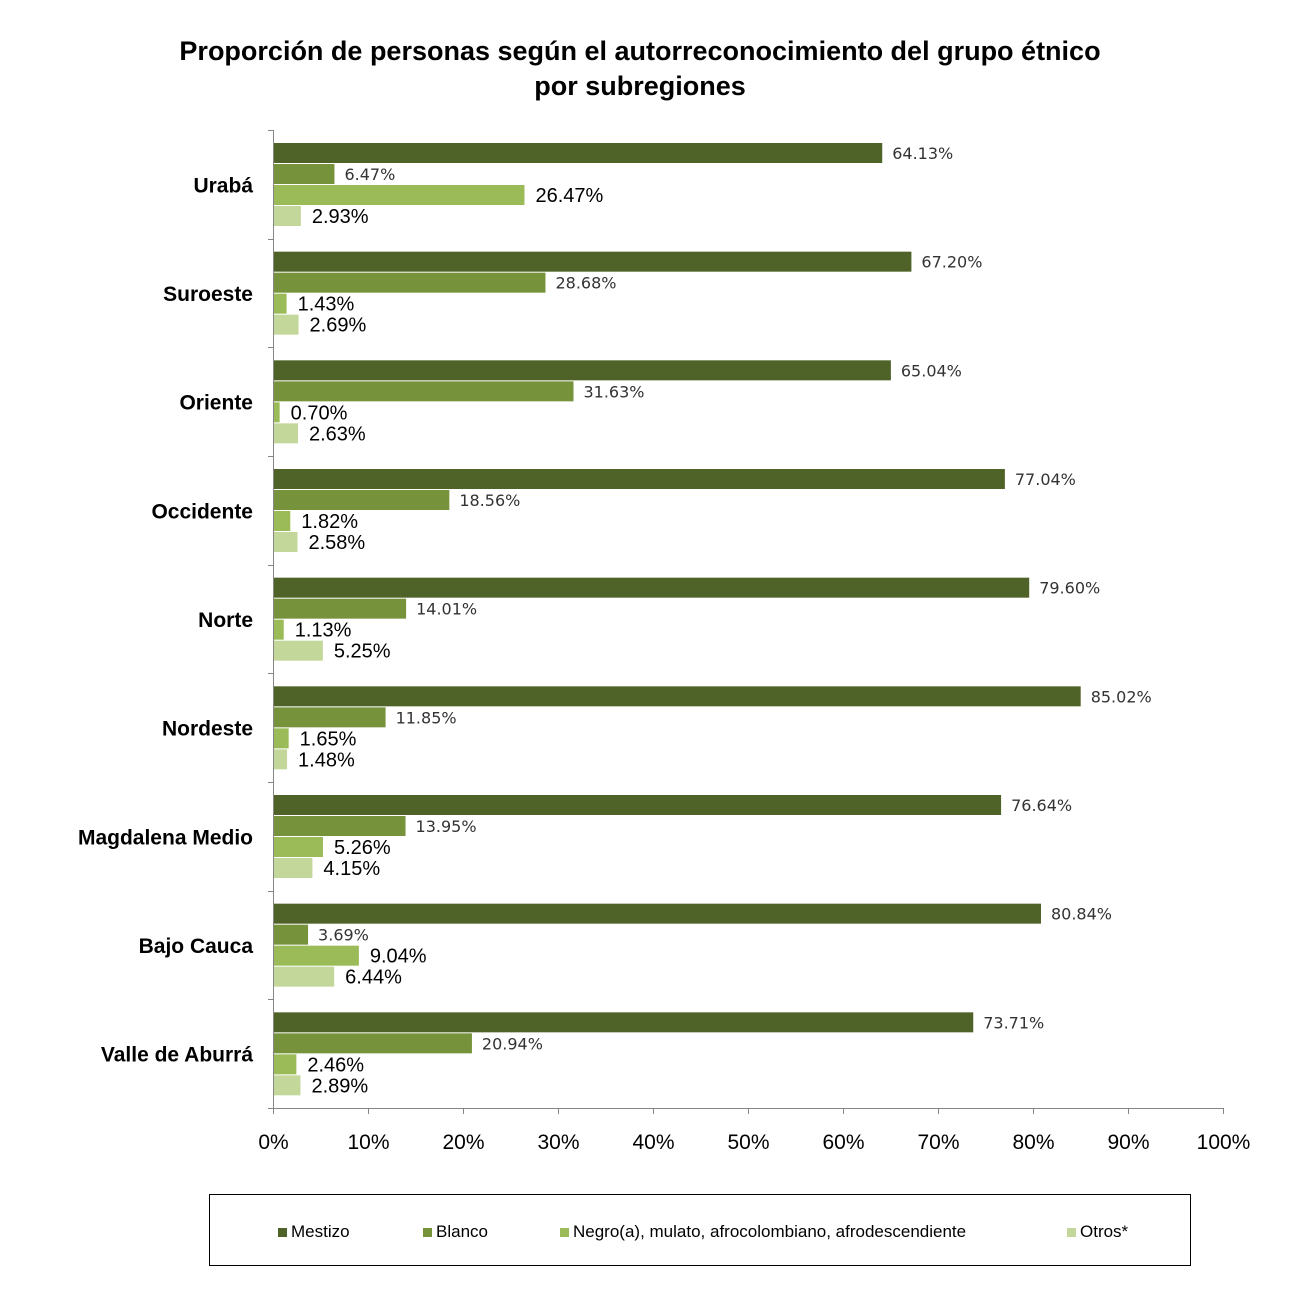 The height and width of the screenshot is (1302, 1299). Describe the element at coordinates (343, 935) in the screenshot. I see `data-label: 3.69%` at that location.